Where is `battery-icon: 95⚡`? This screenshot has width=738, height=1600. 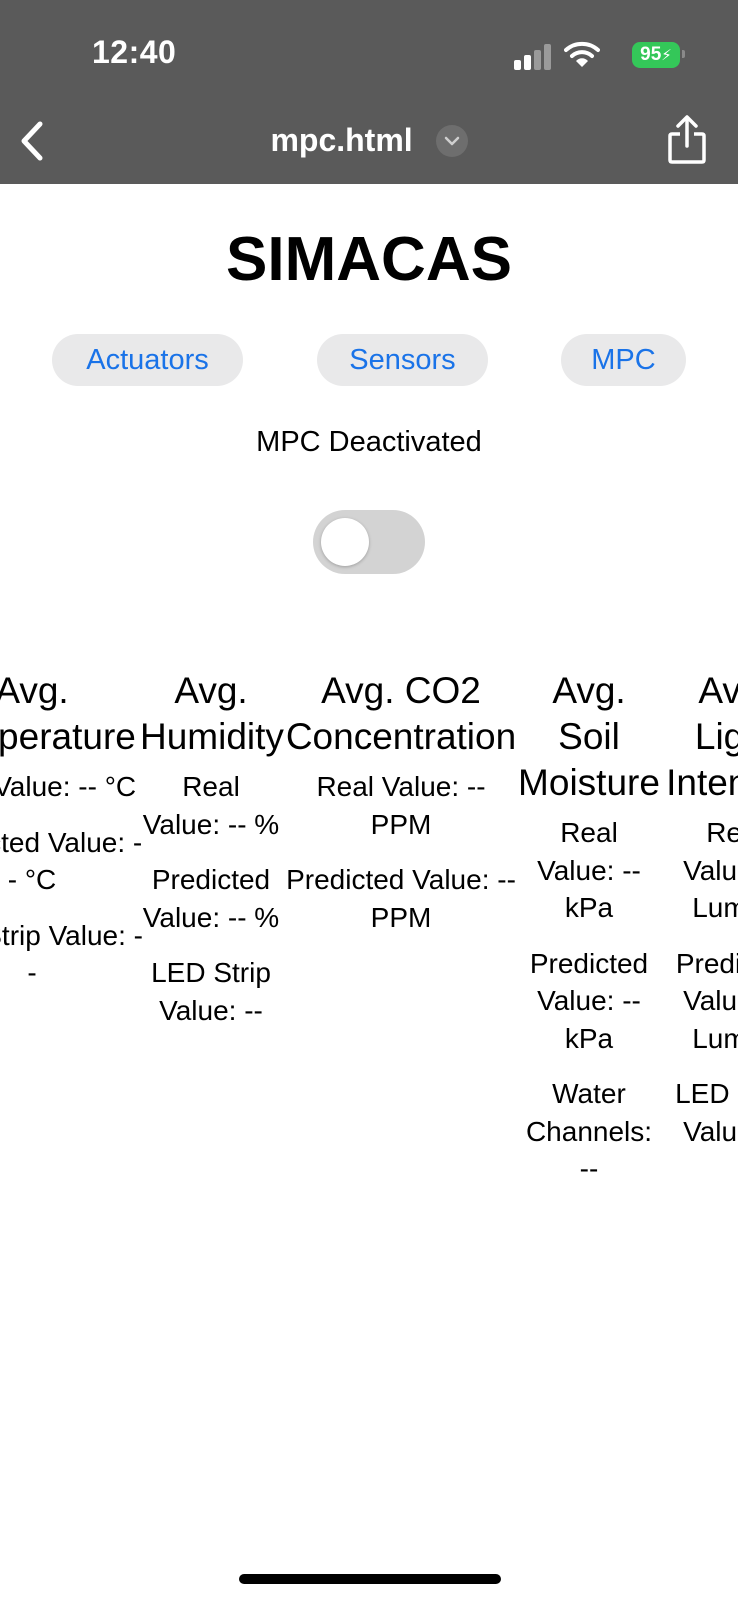
battery-icon: 95⚡ is located at coordinates (656, 55).